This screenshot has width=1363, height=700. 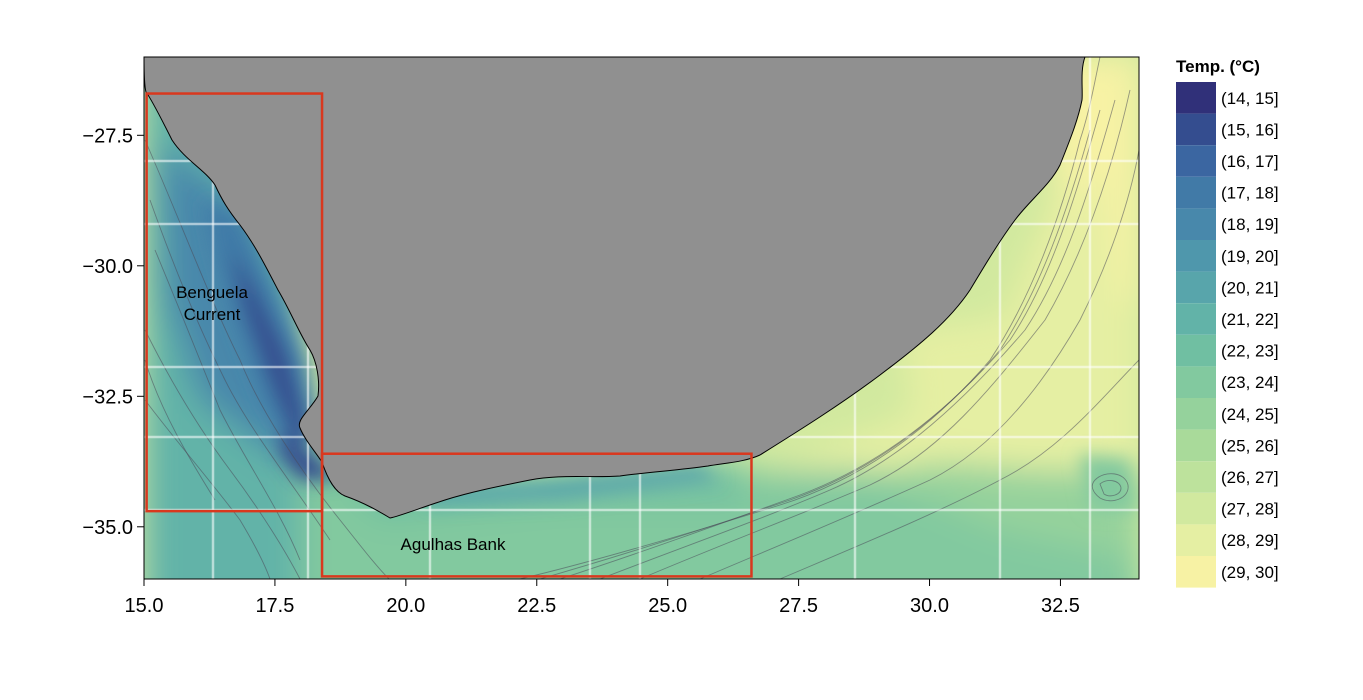 I want to click on y-axis: −27.5 −30.0 −32.5 −35.0, so click(x=113, y=332).